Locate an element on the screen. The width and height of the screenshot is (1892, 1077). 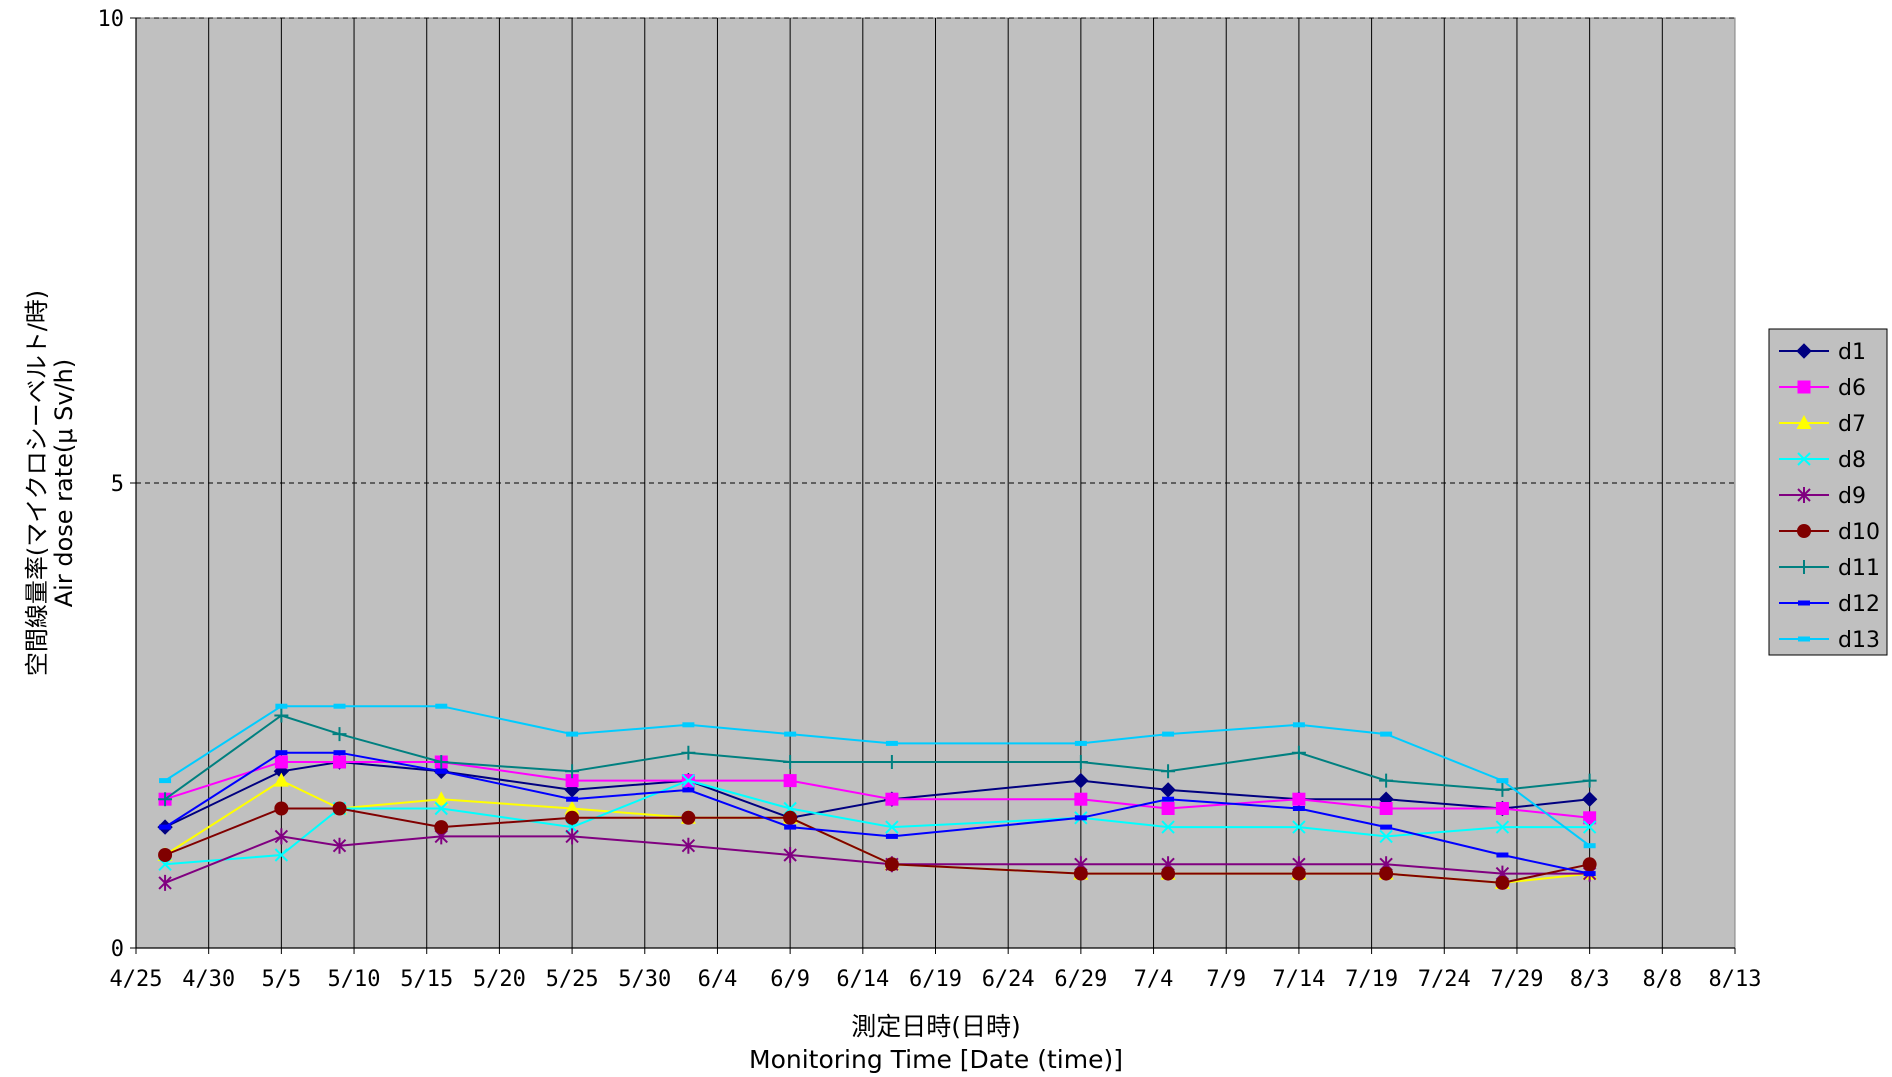
x-axis-label-ja: 測定日時(日時) is located at coordinates (936, 1026).